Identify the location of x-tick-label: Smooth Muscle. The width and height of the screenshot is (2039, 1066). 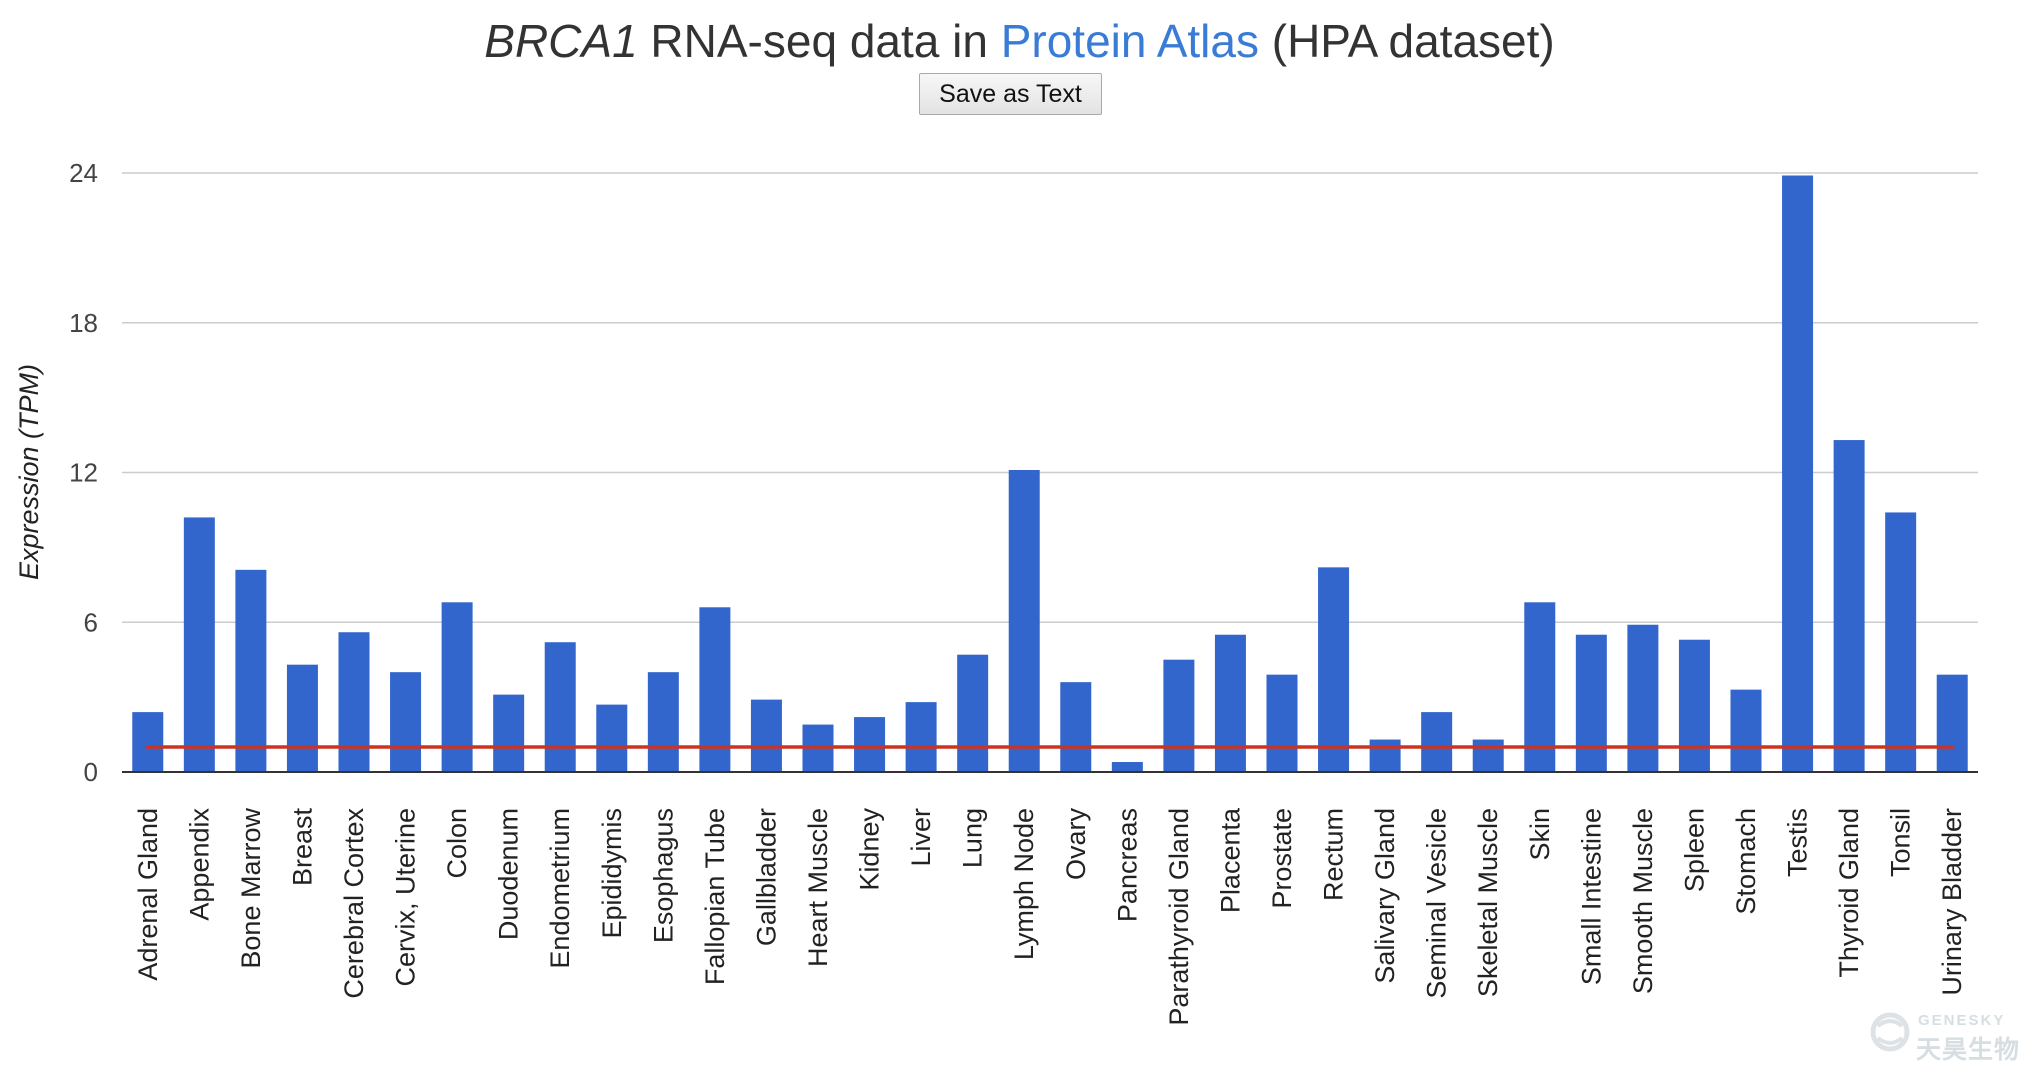
(1643, 901).